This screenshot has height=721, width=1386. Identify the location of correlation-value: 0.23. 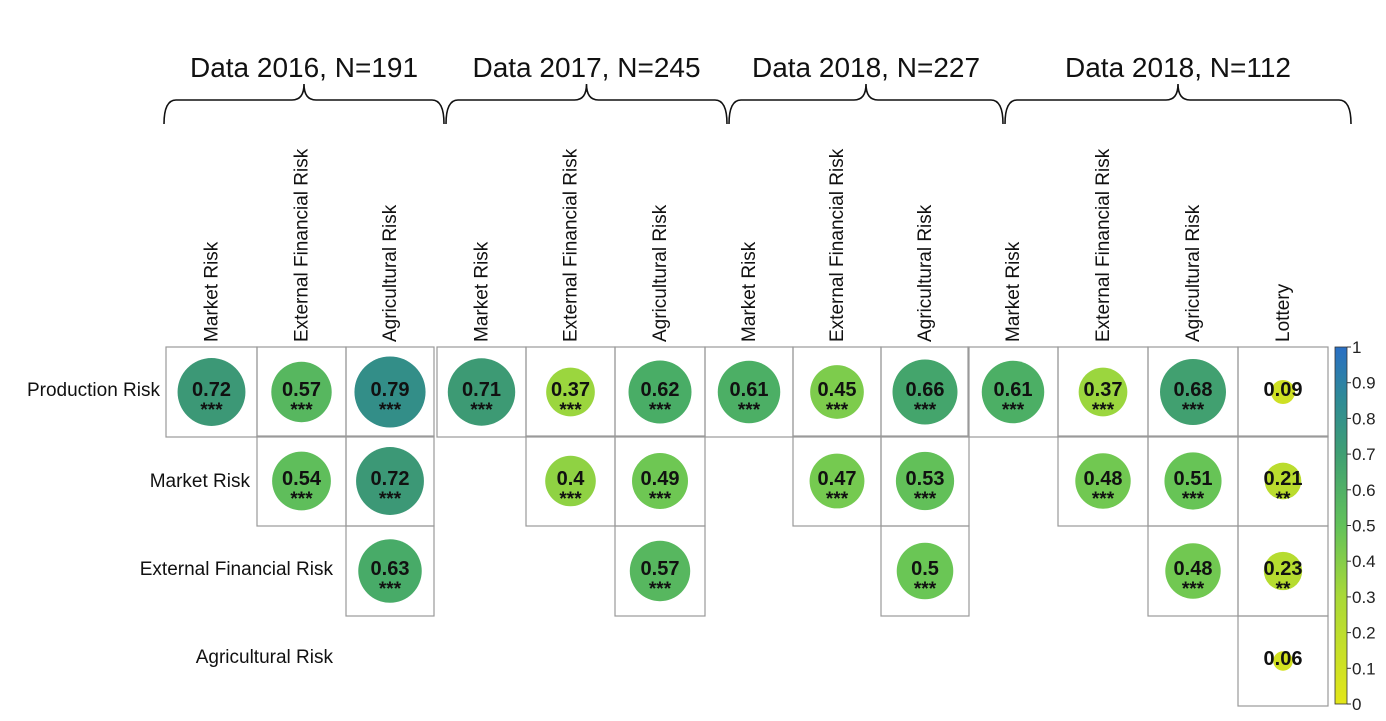
(1283, 569).